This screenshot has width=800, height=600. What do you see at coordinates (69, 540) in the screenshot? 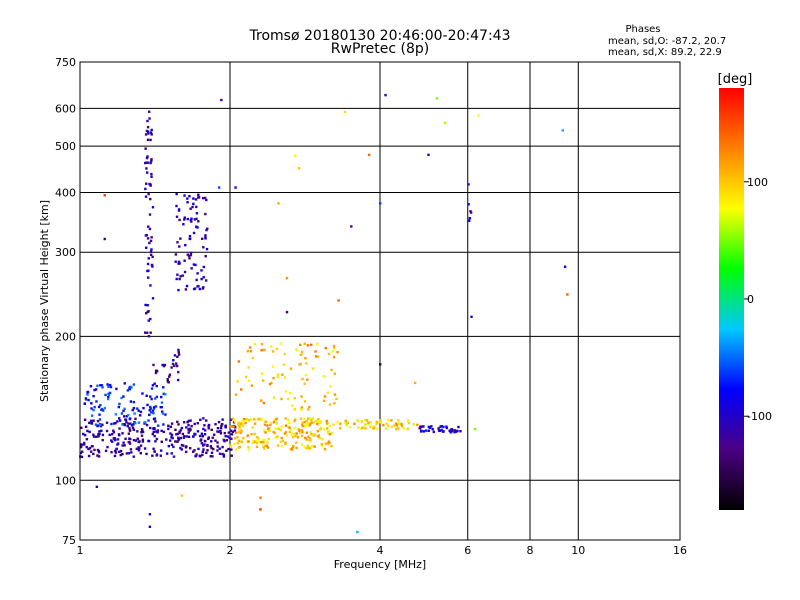
I see `y-tick-label: 75` at bounding box center [69, 540].